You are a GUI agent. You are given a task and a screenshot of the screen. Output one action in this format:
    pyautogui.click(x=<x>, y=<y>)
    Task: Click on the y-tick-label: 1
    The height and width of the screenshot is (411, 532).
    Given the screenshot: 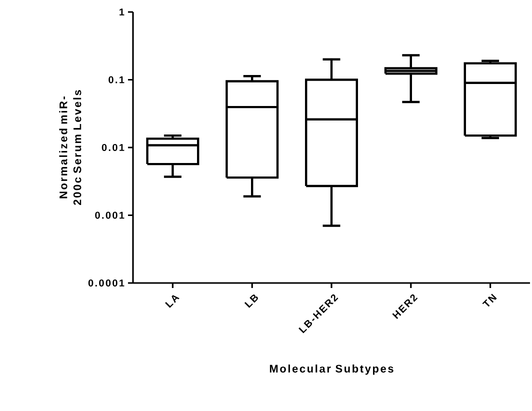 What is the action you would take?
    pyautogui.click(x=122, y=12)
    